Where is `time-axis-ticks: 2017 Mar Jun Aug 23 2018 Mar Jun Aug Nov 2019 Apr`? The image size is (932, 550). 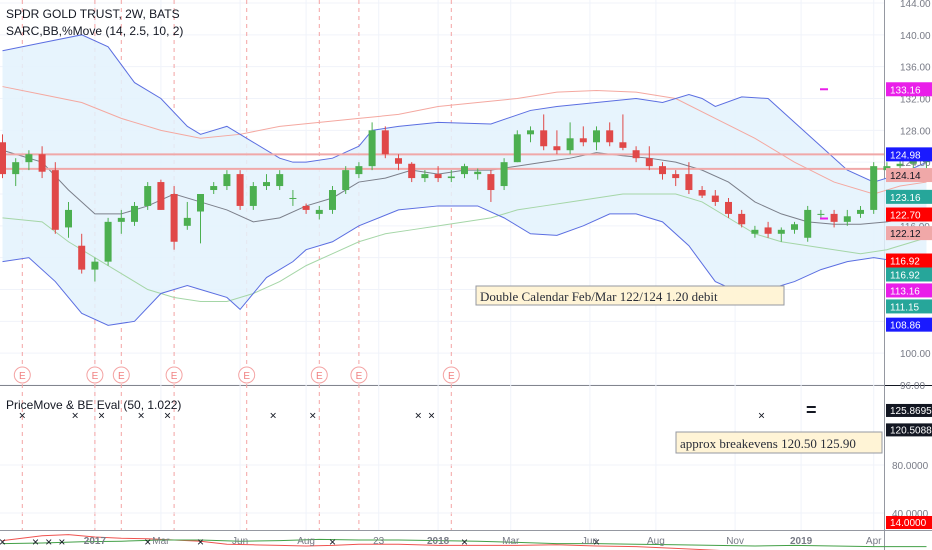
time-axis-ticks: 2017 Mar Jun Aug 23 2018 Mar Jun Aug Nov 2019 Apr is located at coordinates (483, 541).